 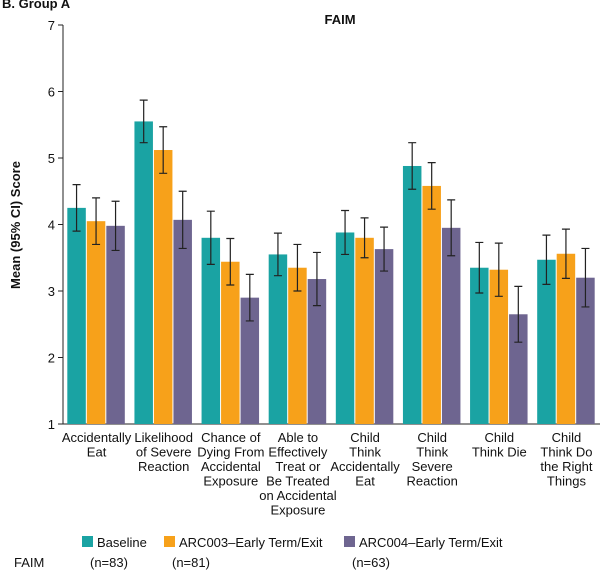 What do you see at coordinates (29, 562) in the screenshot?
I see `legend-title: FAIM` at bounding box center [29, 562].